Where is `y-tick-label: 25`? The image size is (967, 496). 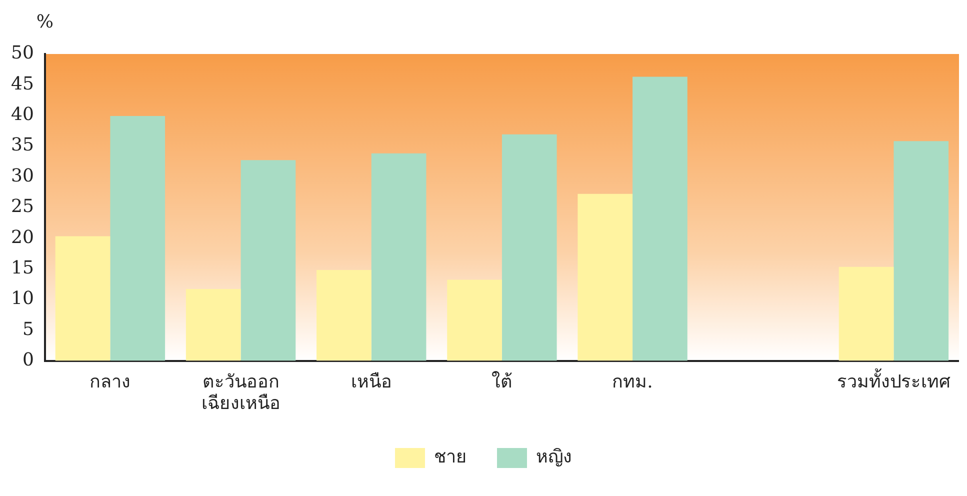
y-tick-label: 25 is located at coordinates (22, 207).